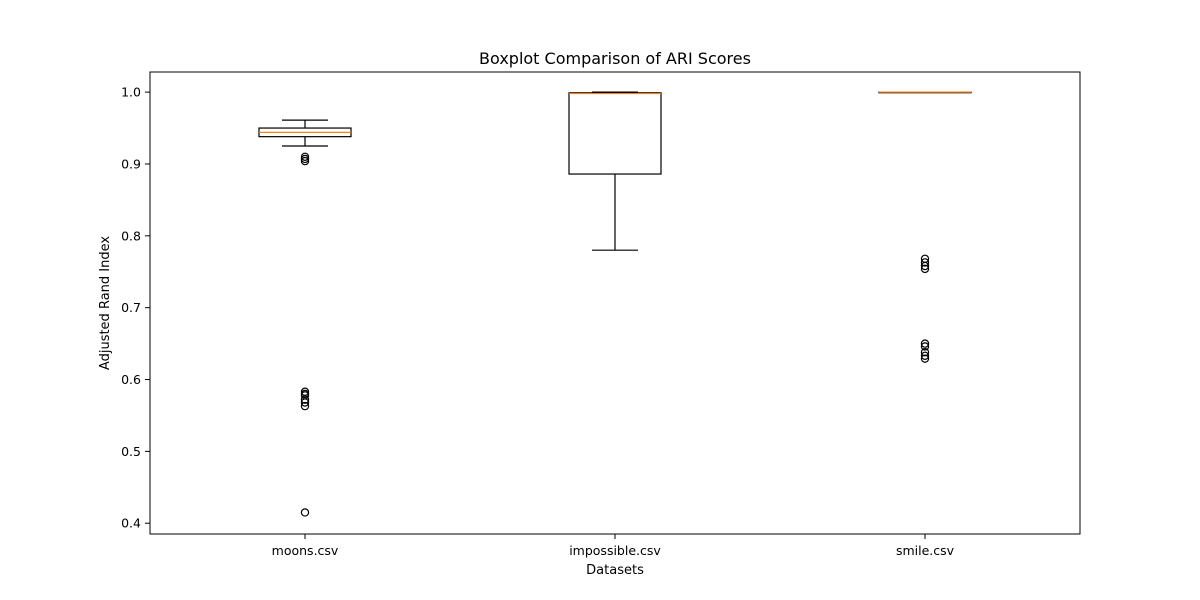 The width and height of the screenshot is (1200, 600). Describe the element at coordinates (131, 307) in the screenshot. I see `y-tick-label: 0.7` at that location.